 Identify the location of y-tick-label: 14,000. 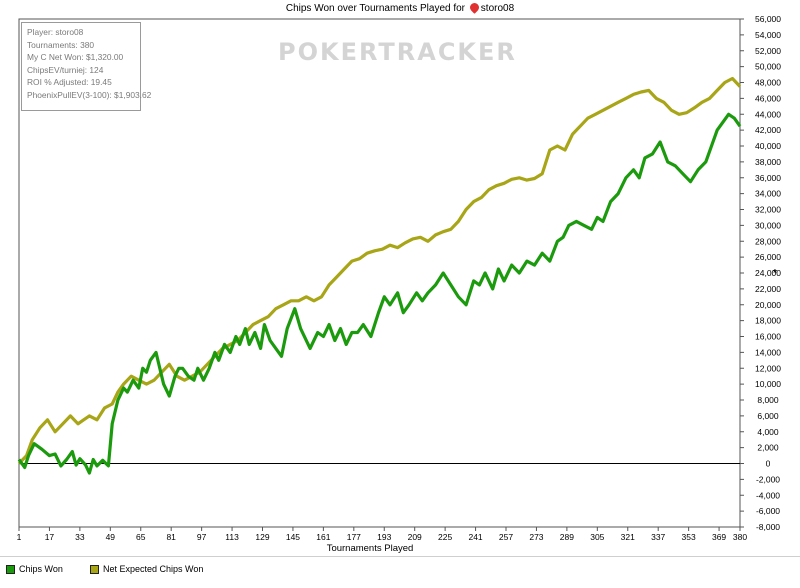
(768, 352).